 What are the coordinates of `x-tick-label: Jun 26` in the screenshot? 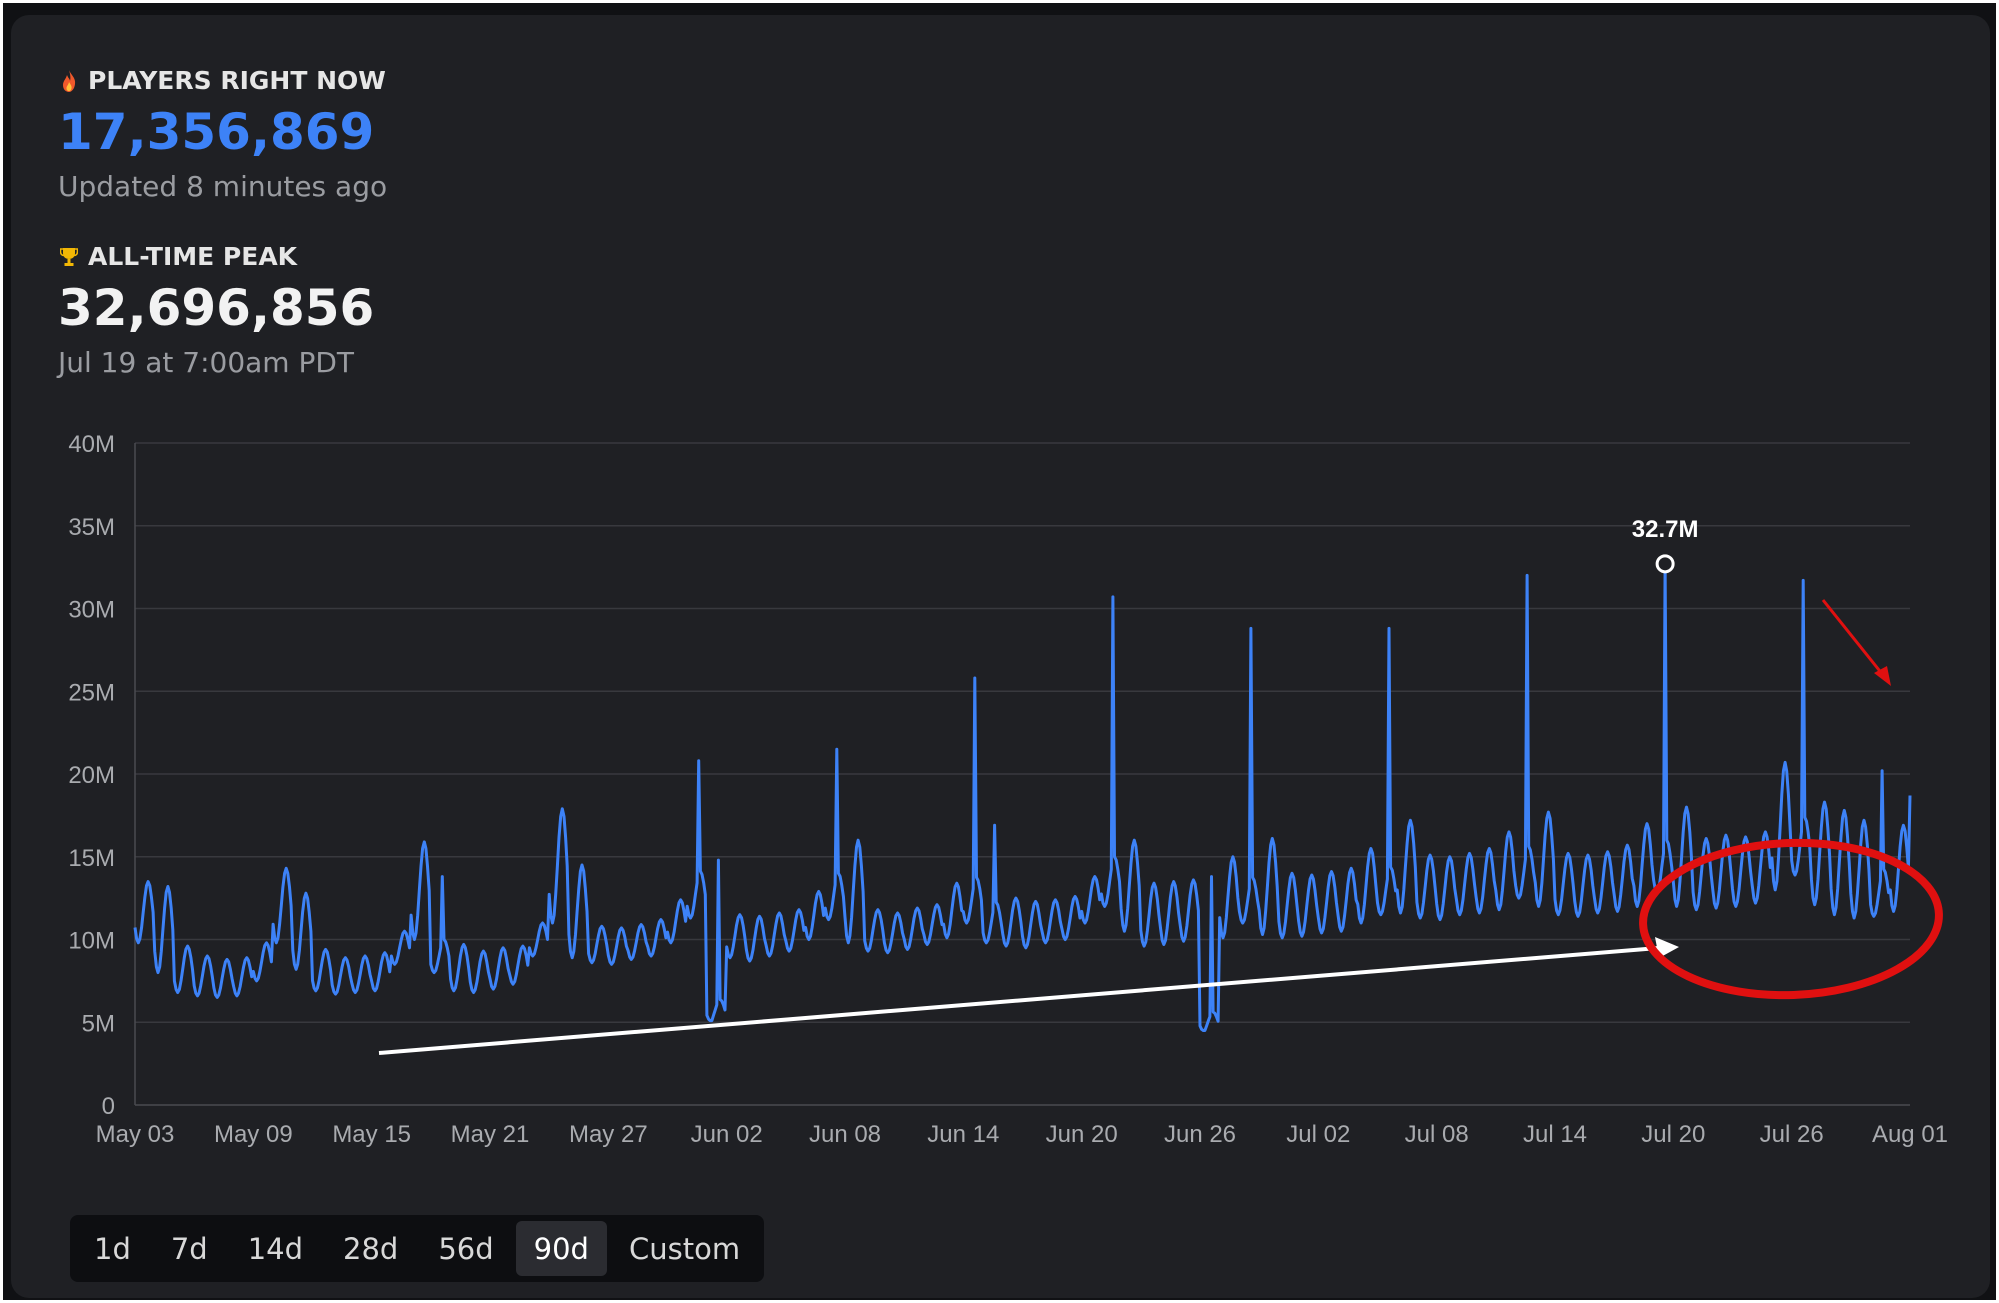 It's located at (1200, 1134).